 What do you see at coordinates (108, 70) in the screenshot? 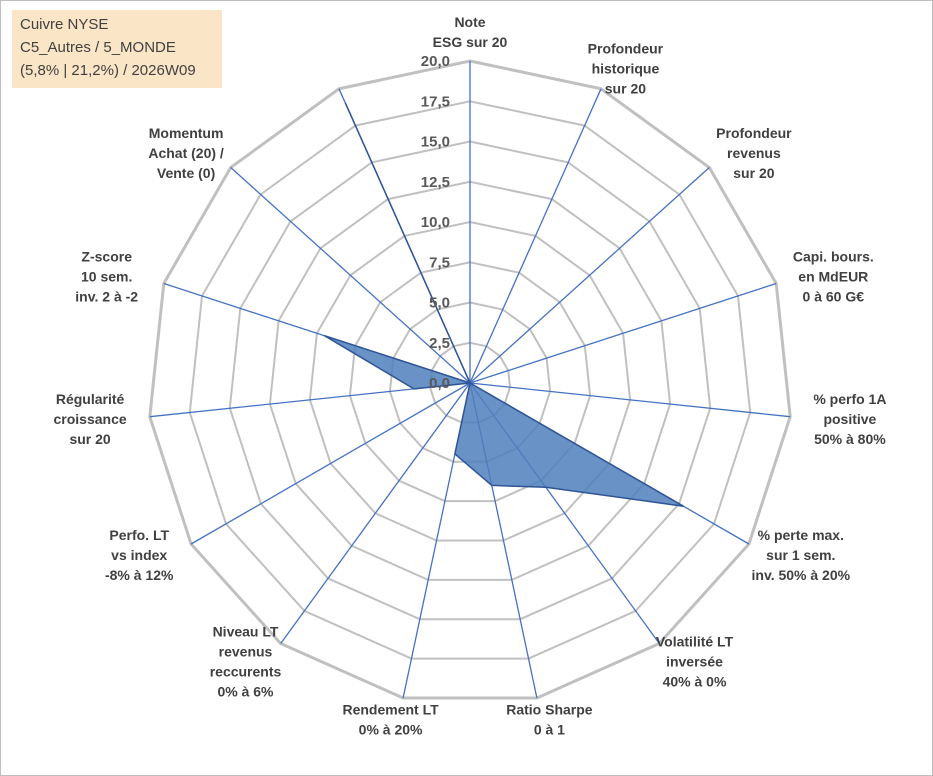
I see `title-line-3: (5,8% | 21,2%) / 2026W09` at bounding box center [108, 70].